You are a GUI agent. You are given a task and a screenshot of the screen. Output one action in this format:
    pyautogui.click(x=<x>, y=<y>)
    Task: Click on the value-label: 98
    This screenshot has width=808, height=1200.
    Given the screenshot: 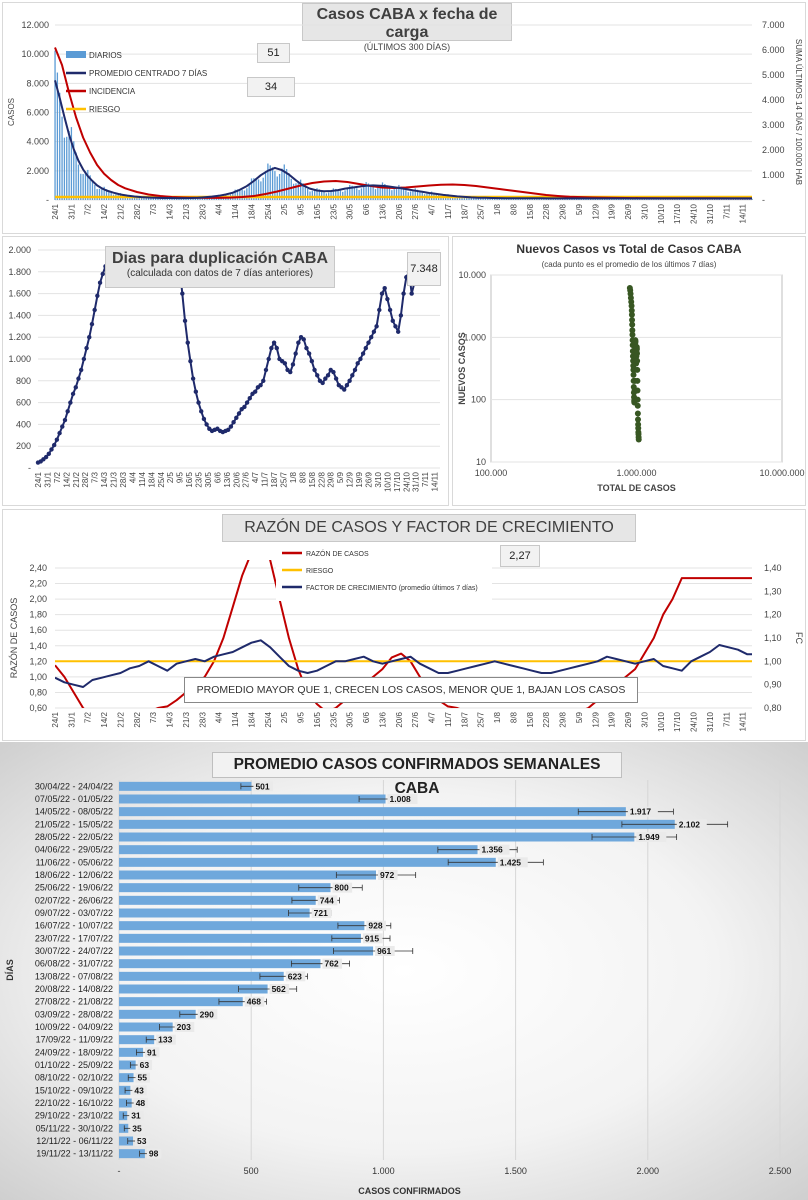 What is the action you would take?
    pyautogui.click(x=154, y=1154)
    